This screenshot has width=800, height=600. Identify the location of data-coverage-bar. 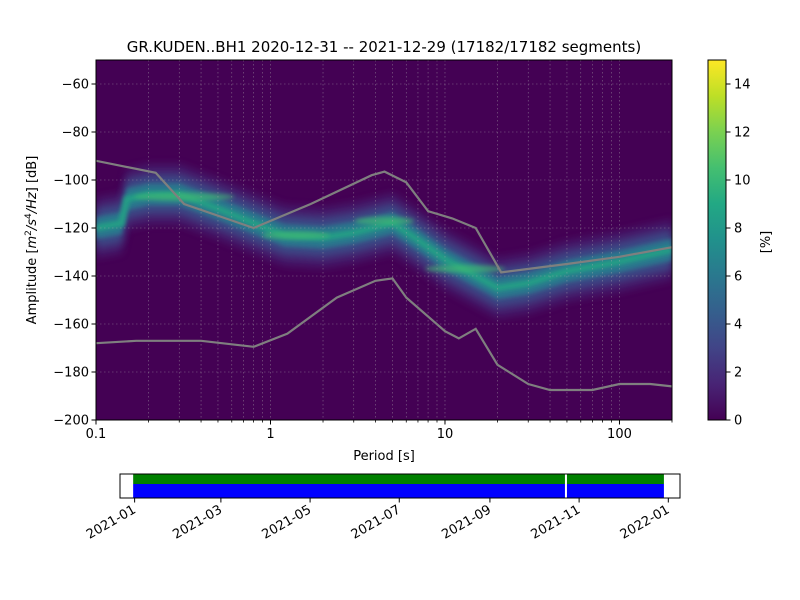
(398, 491).